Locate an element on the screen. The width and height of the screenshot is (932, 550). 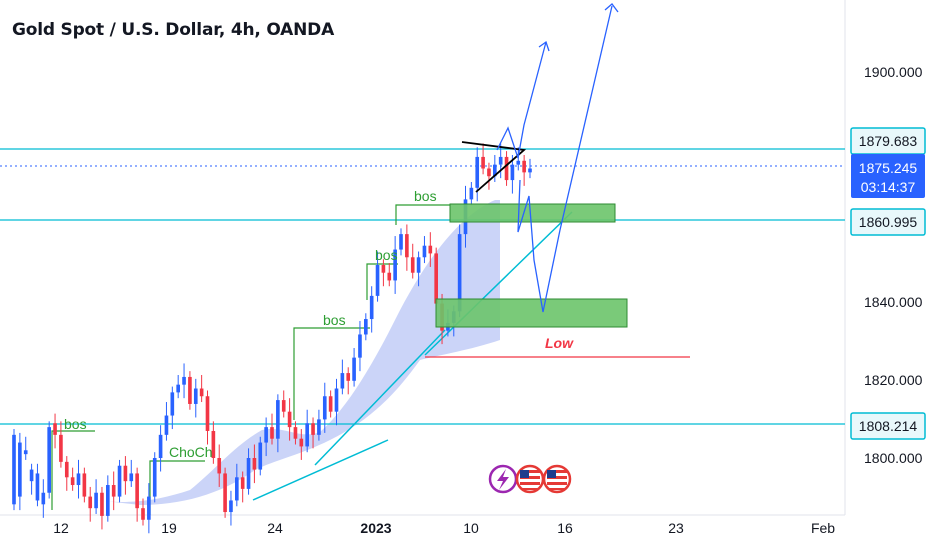
level-badge-value: 1860.995 is located at coordinates (888, 222).